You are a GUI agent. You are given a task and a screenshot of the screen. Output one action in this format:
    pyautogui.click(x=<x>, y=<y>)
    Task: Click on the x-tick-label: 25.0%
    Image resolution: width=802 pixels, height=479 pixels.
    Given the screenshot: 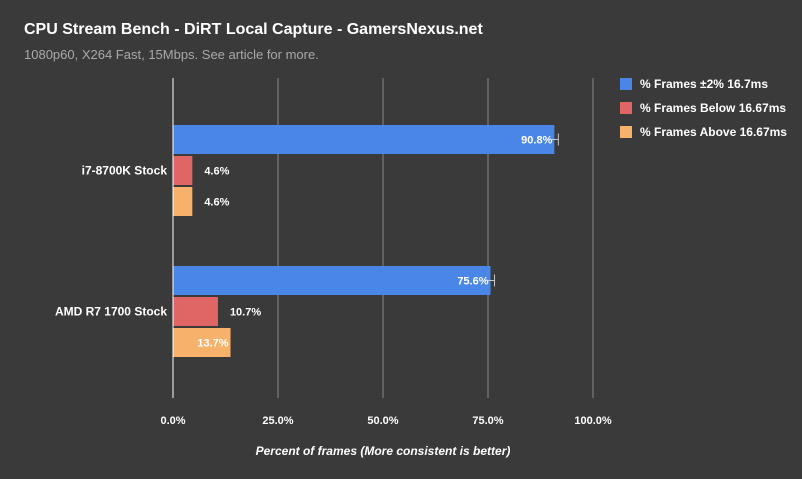 What is the action you would take?
    pyautogui.click(x=277, y=421)
    